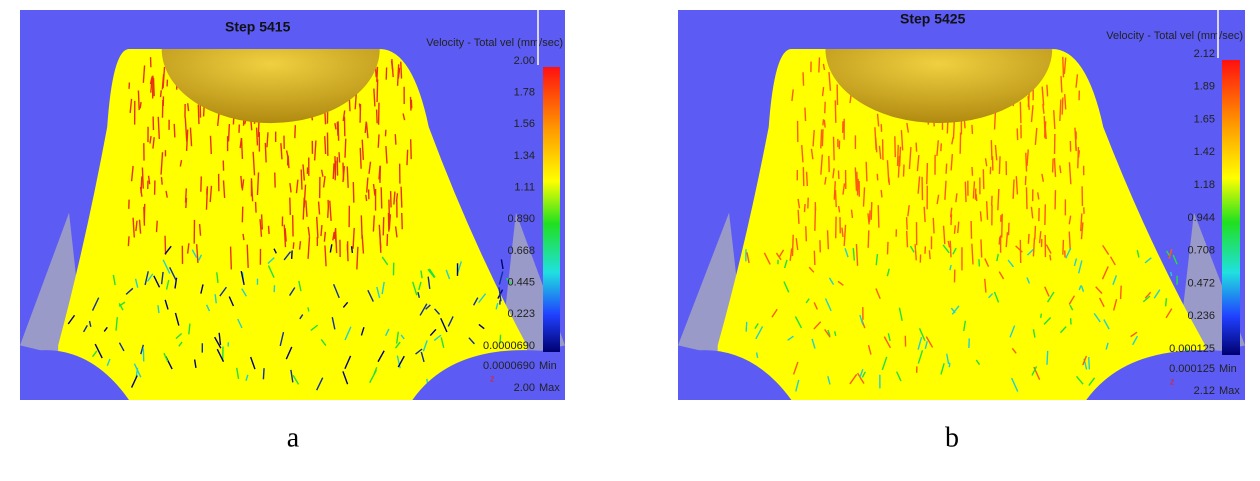 This screenshot has width=1260, height=481. What do you see at coordinates (524, 156) in the screenshot?
I see `colorbar-tick-label: 1.34` at bounding box center [524, 156].